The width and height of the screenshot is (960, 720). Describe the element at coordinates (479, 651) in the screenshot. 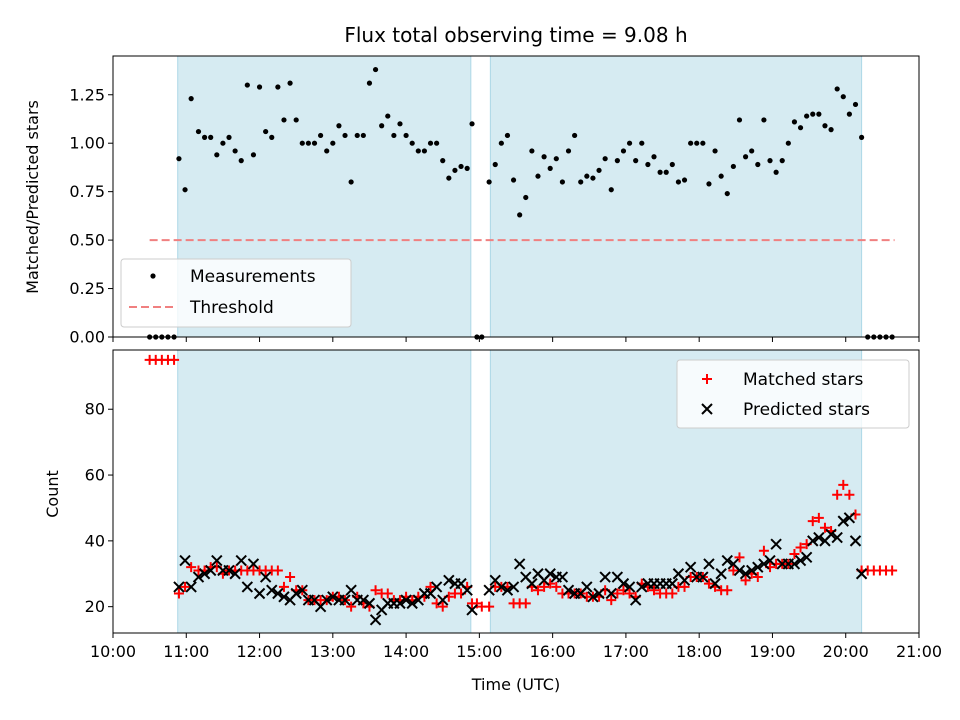

I see `x-tick-label: 15:00` at that location.